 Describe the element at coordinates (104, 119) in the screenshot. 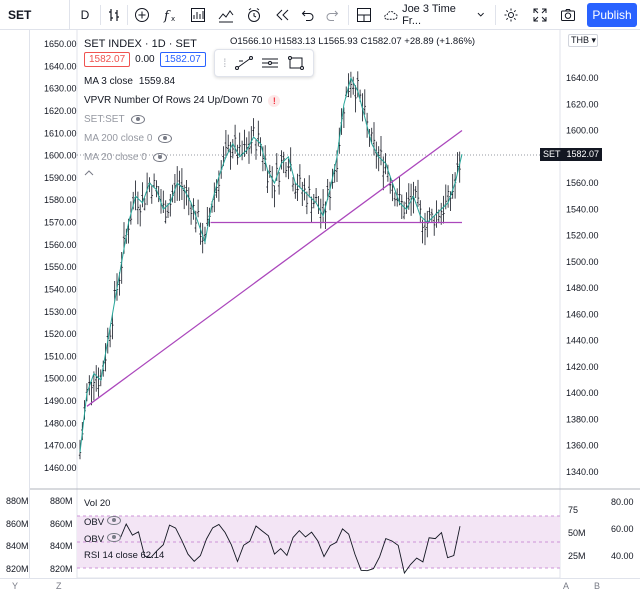

I see `setset-label: SET:SET` at that location.